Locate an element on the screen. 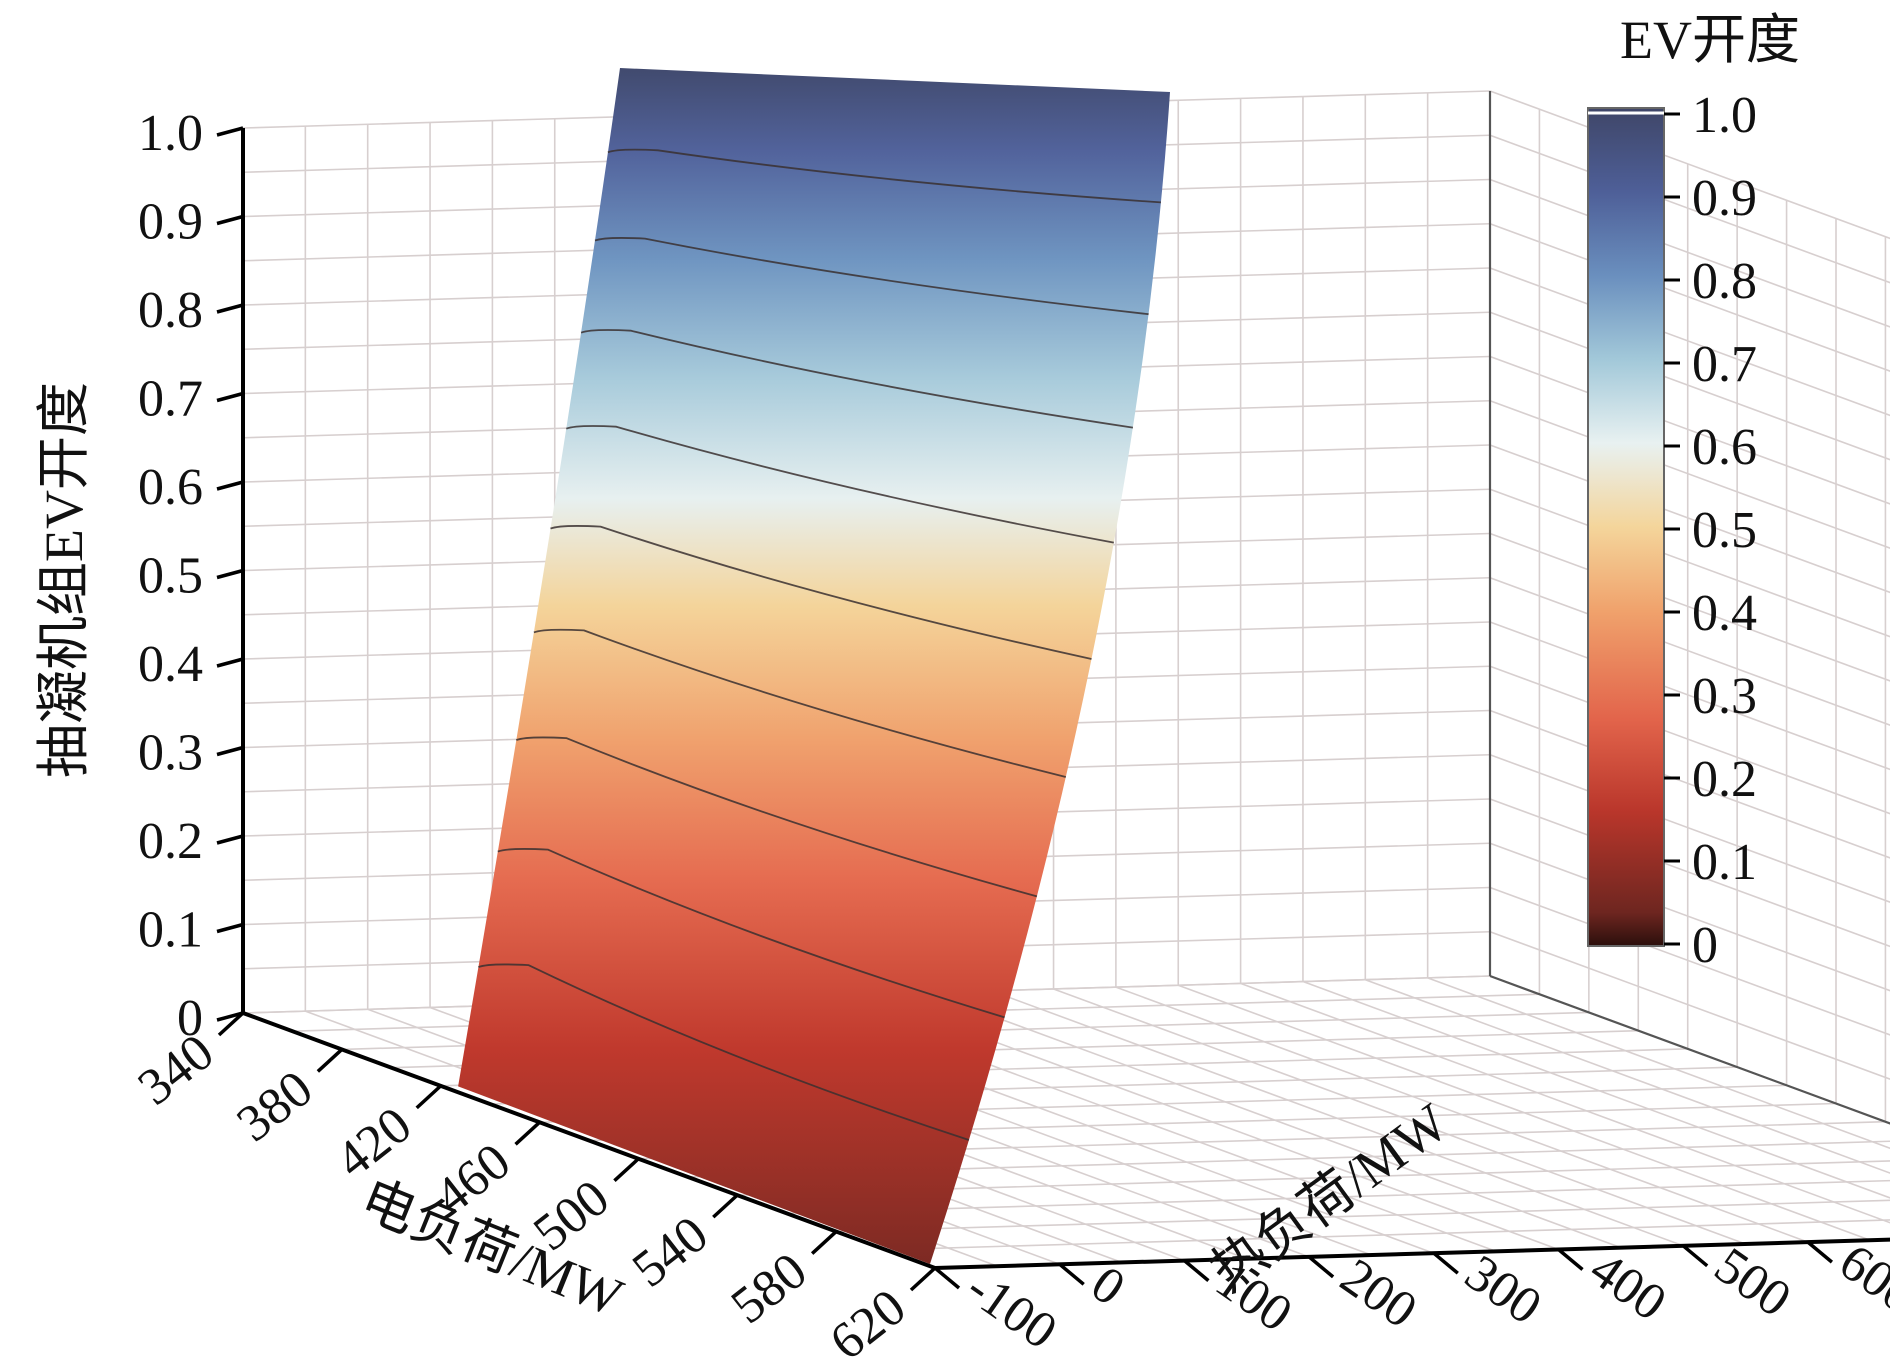 The height and width of the screenshot is (1372, 1890). z-tick-label: 1.0 is located at coordinates (170, 133).